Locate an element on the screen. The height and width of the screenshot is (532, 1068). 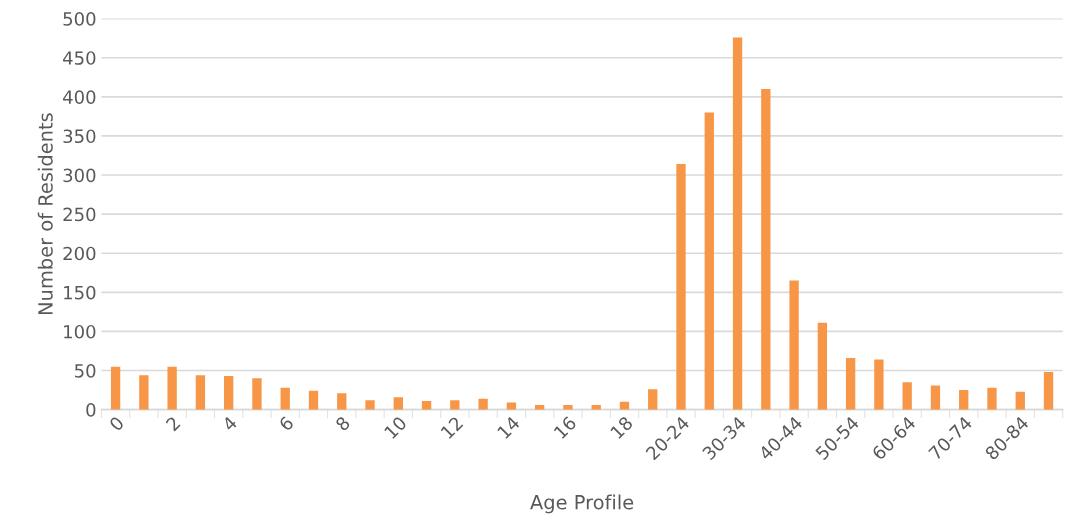
y-tick-label: 450 is located at coordinates (79, 58).